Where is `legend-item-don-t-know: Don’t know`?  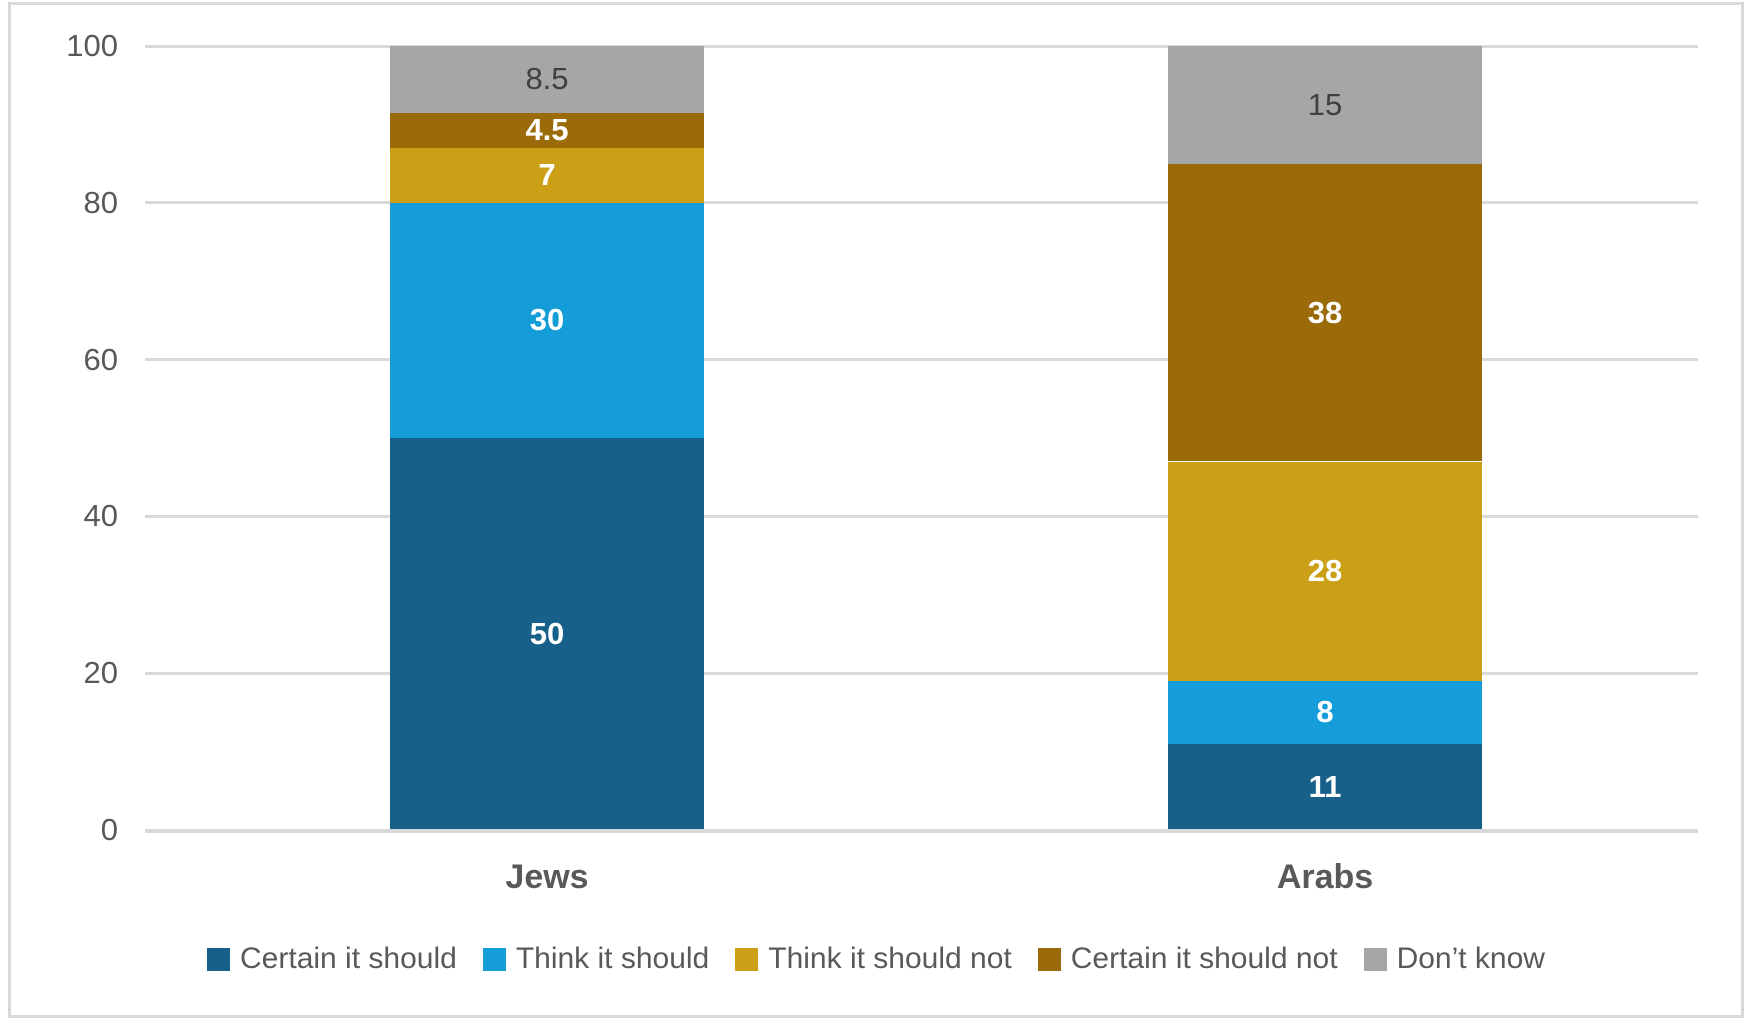
legend-item-don-t-know: Don’t know is located at coordinates (1454, 959).